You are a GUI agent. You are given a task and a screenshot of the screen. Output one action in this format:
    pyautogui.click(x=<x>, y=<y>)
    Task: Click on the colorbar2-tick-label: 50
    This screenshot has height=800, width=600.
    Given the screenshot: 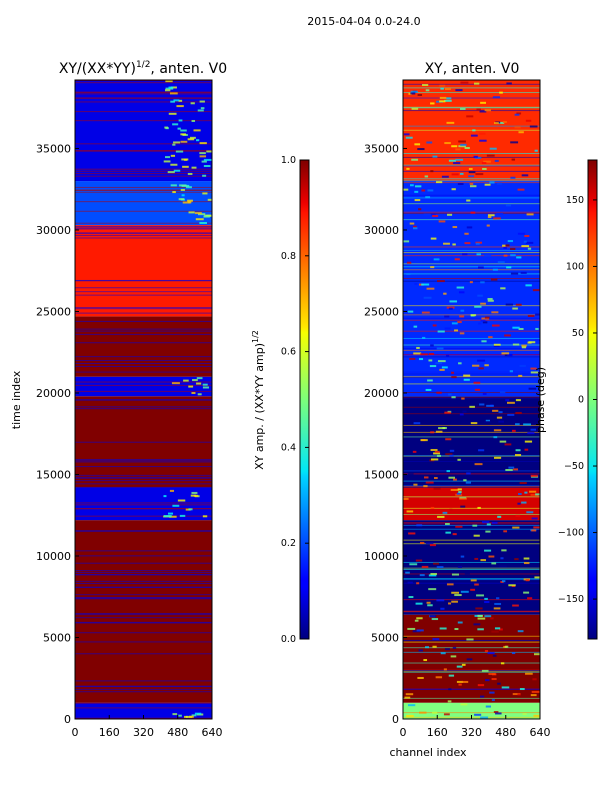 What is the action you would take?
    pyautogui.click(x=578, y=333)
    